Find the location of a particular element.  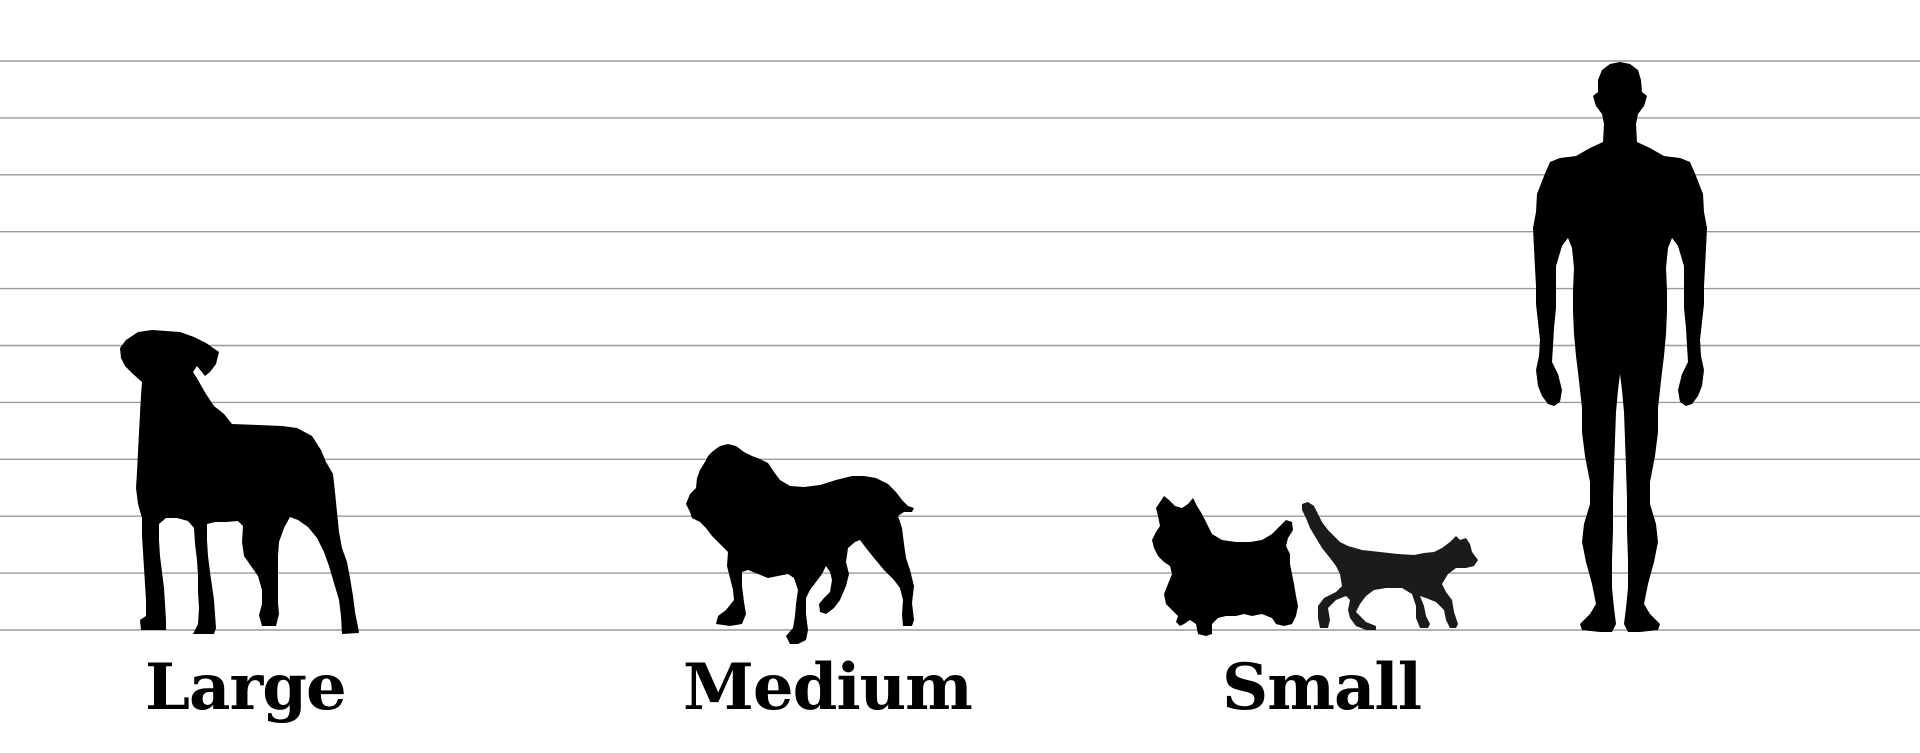

cat-silhouette is located at coordinates (1390, 566).